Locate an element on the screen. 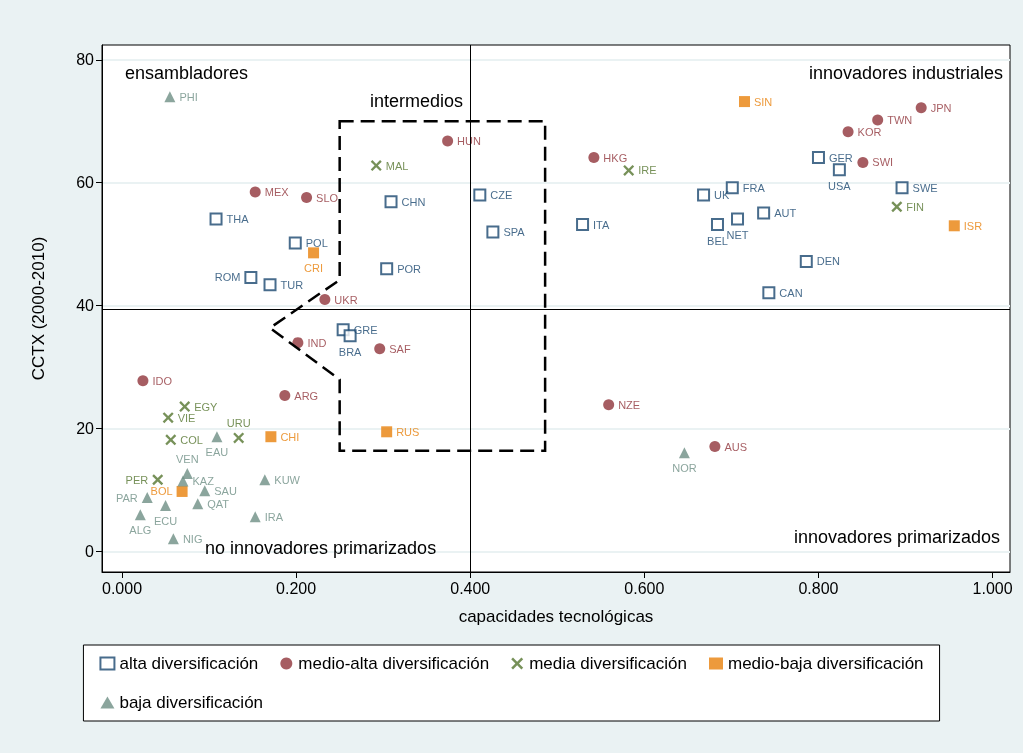 This screenshot has height=753, width=1023. data-label: PHI is located at coordinates (188, 96).